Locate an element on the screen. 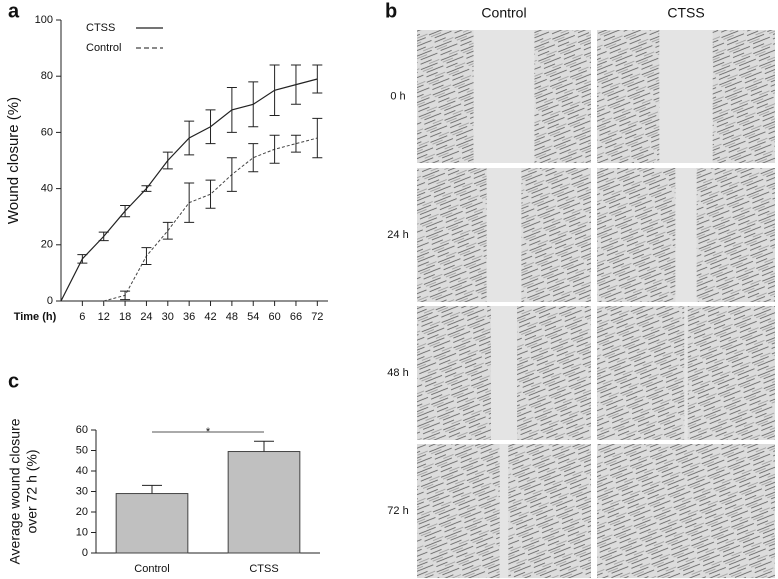 The width and height of the screenshot is (778, 579). x-tick-label: 48 is located at coordinates (232, 317).